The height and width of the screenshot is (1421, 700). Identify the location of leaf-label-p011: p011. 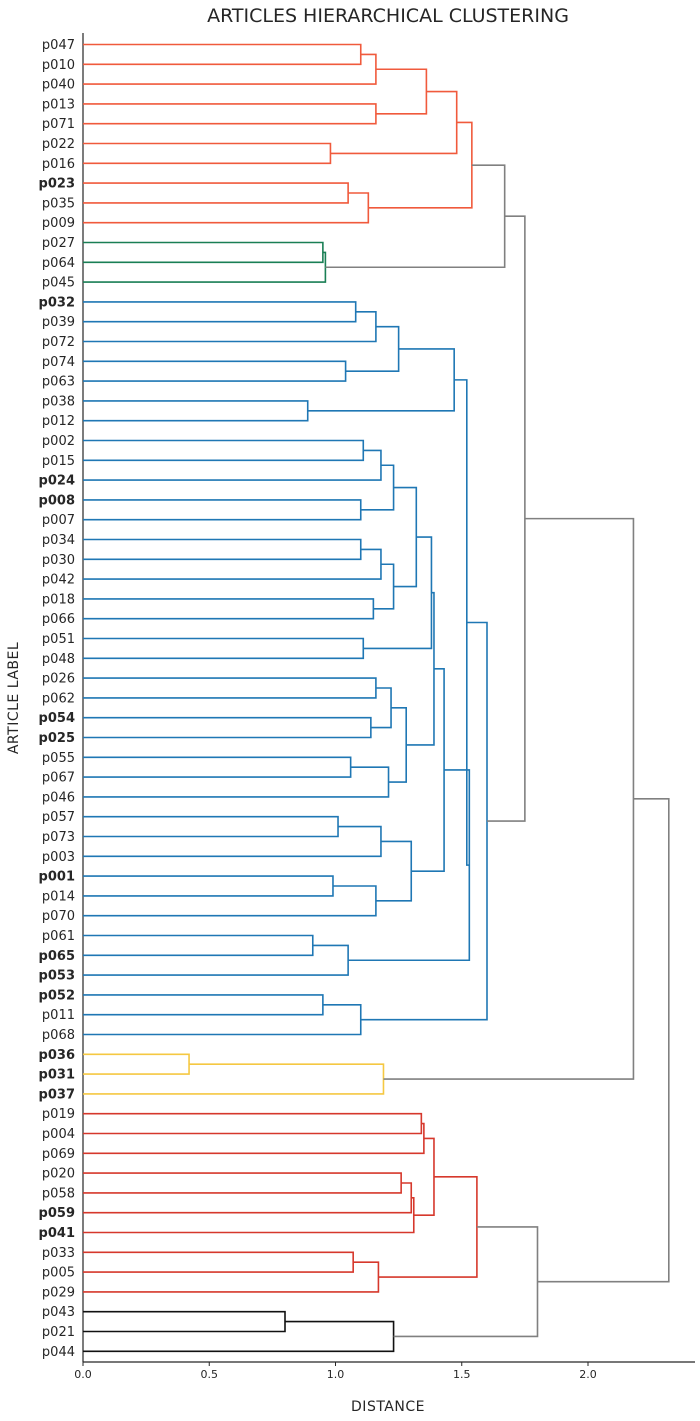
(58, 1015).